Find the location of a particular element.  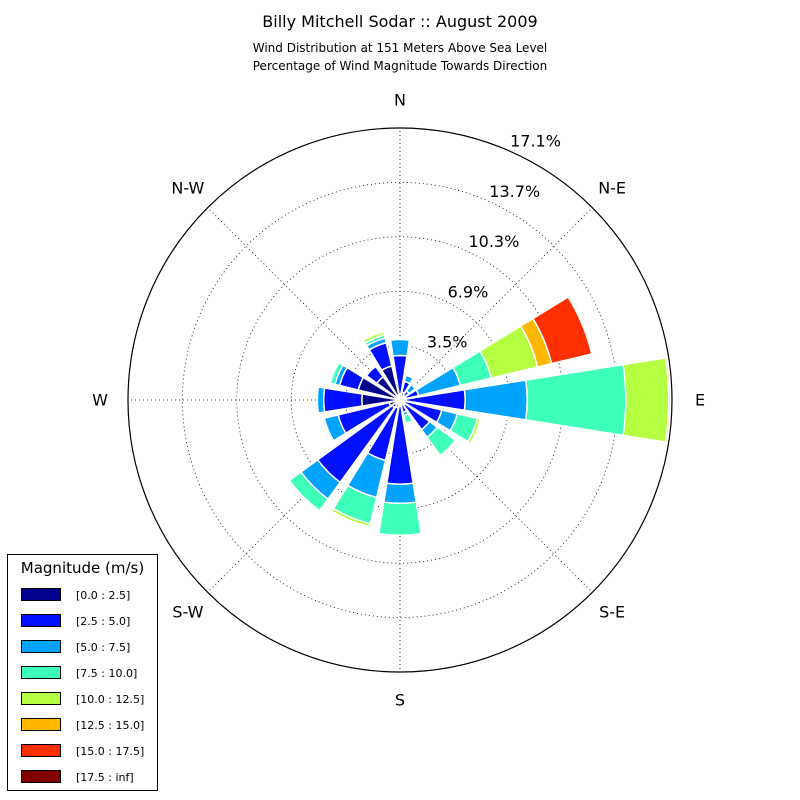

legend-entry-5: [12.5 : 15.0] is located at coordinates (82, 726).